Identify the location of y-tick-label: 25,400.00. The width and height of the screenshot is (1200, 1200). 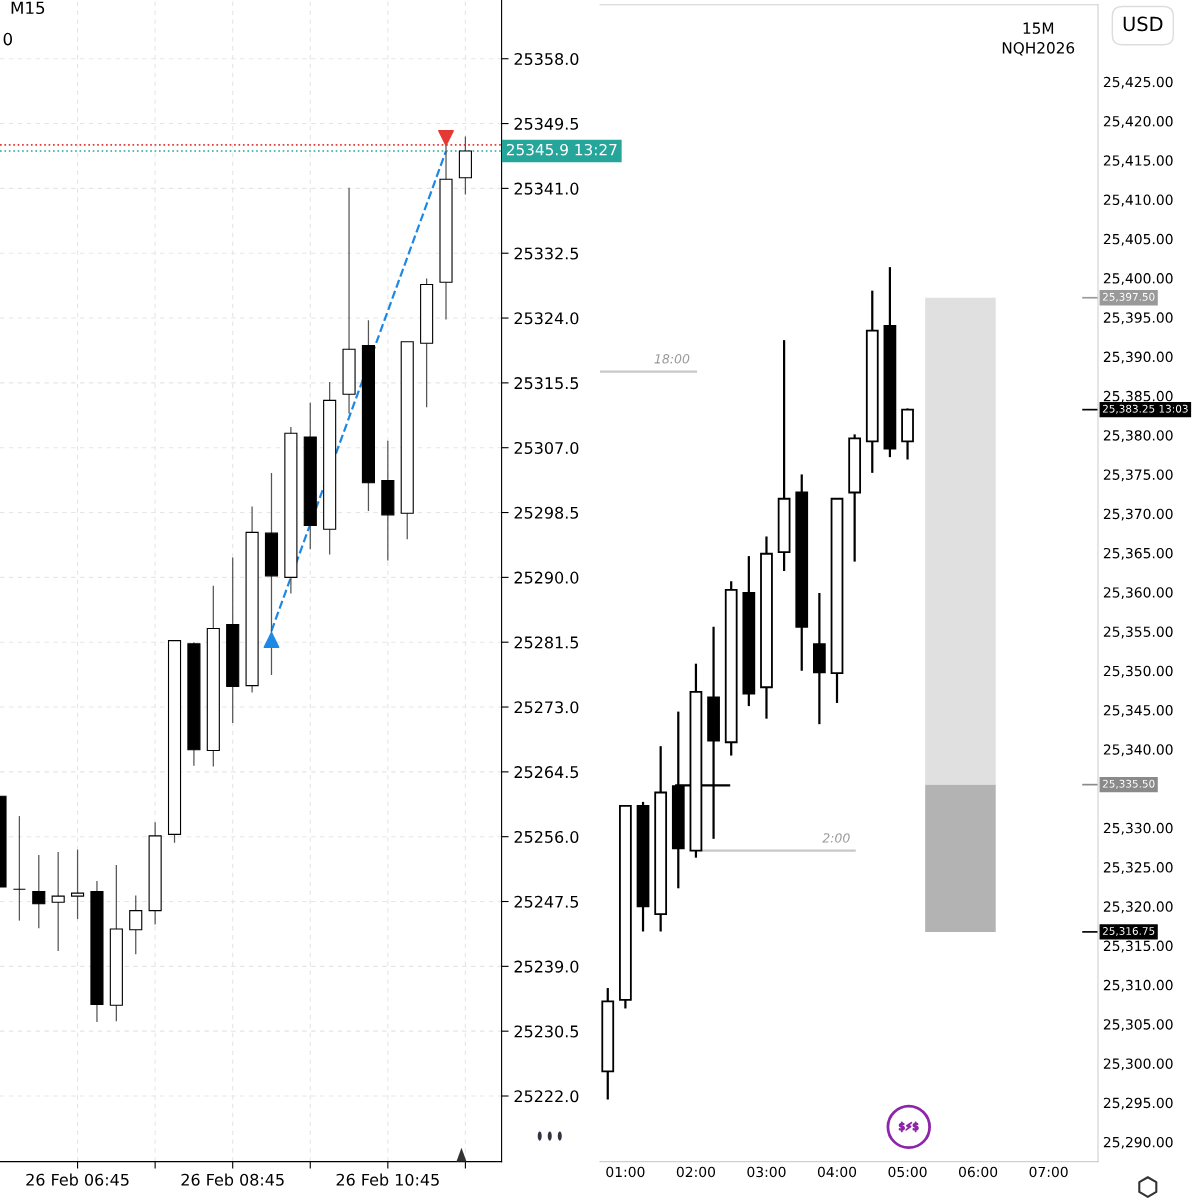
(1138, 279).